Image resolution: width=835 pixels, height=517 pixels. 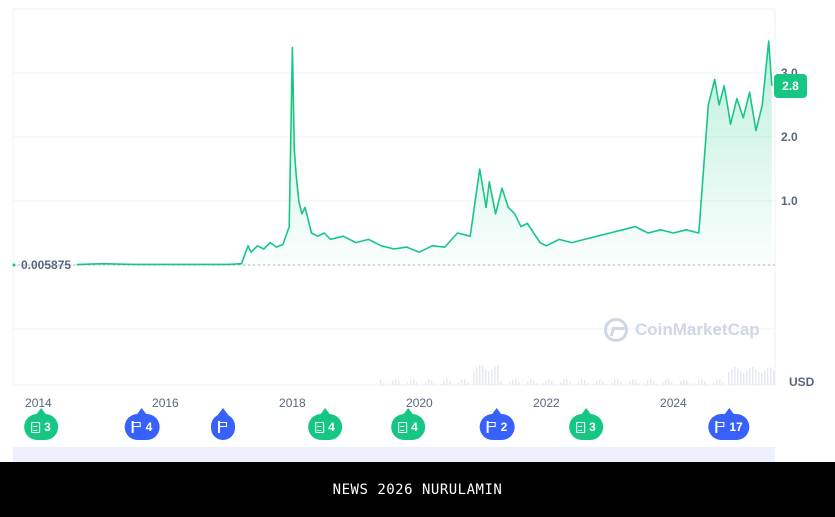 I want to click on y-tick-label: 1.0, so click(x=789, y=201).